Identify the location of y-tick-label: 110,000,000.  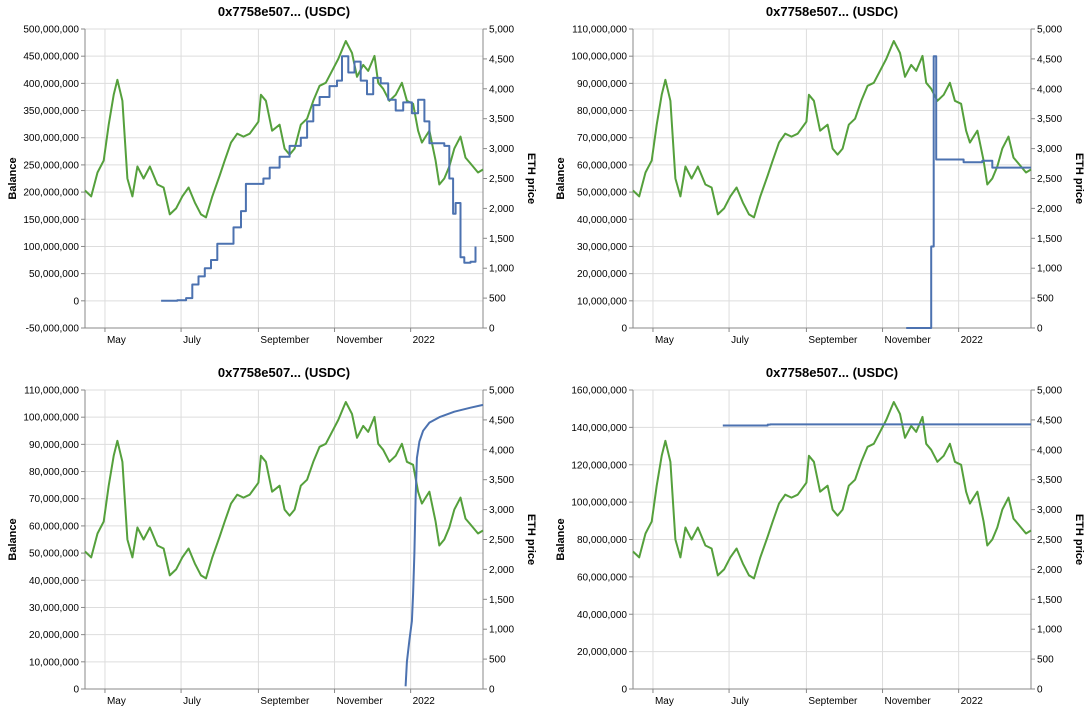
(599, 30).